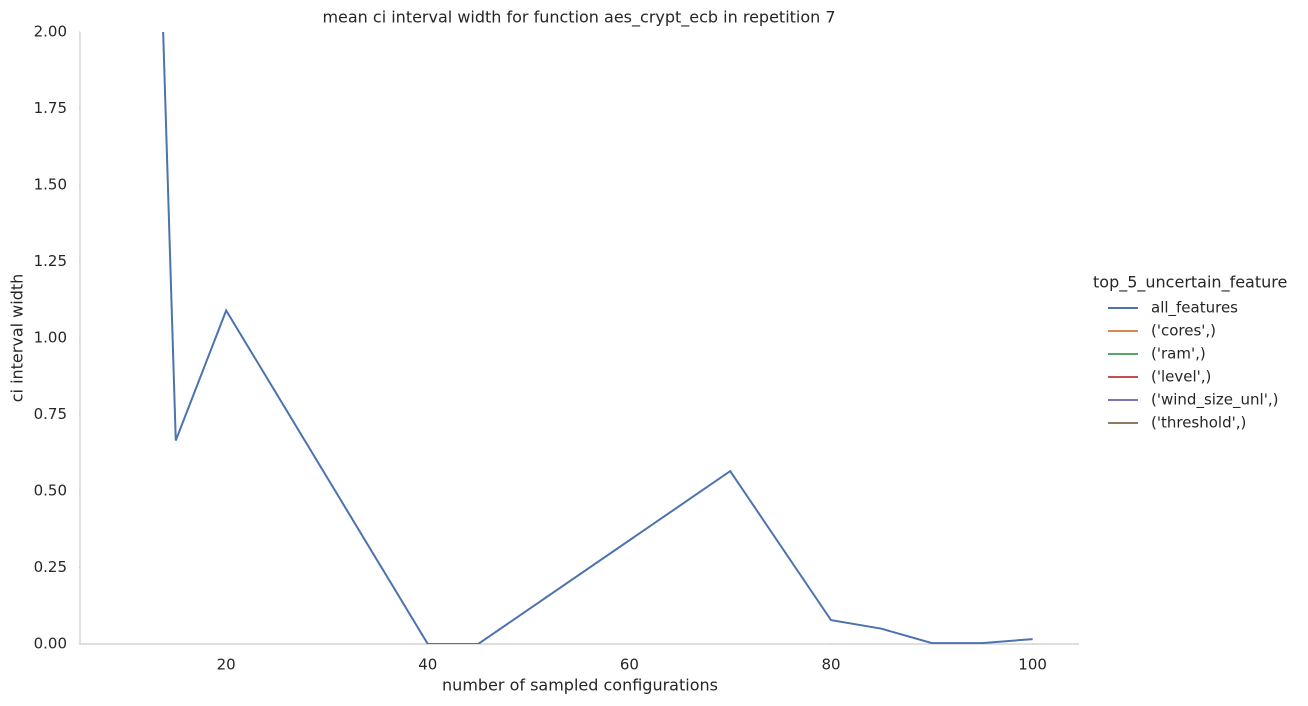 The image size is (1308, 706). What do you see at coordinates (1198, 423) in the screenshot?
I see `legend-label: ('threshold',)` at bounding box center [1198, 423].